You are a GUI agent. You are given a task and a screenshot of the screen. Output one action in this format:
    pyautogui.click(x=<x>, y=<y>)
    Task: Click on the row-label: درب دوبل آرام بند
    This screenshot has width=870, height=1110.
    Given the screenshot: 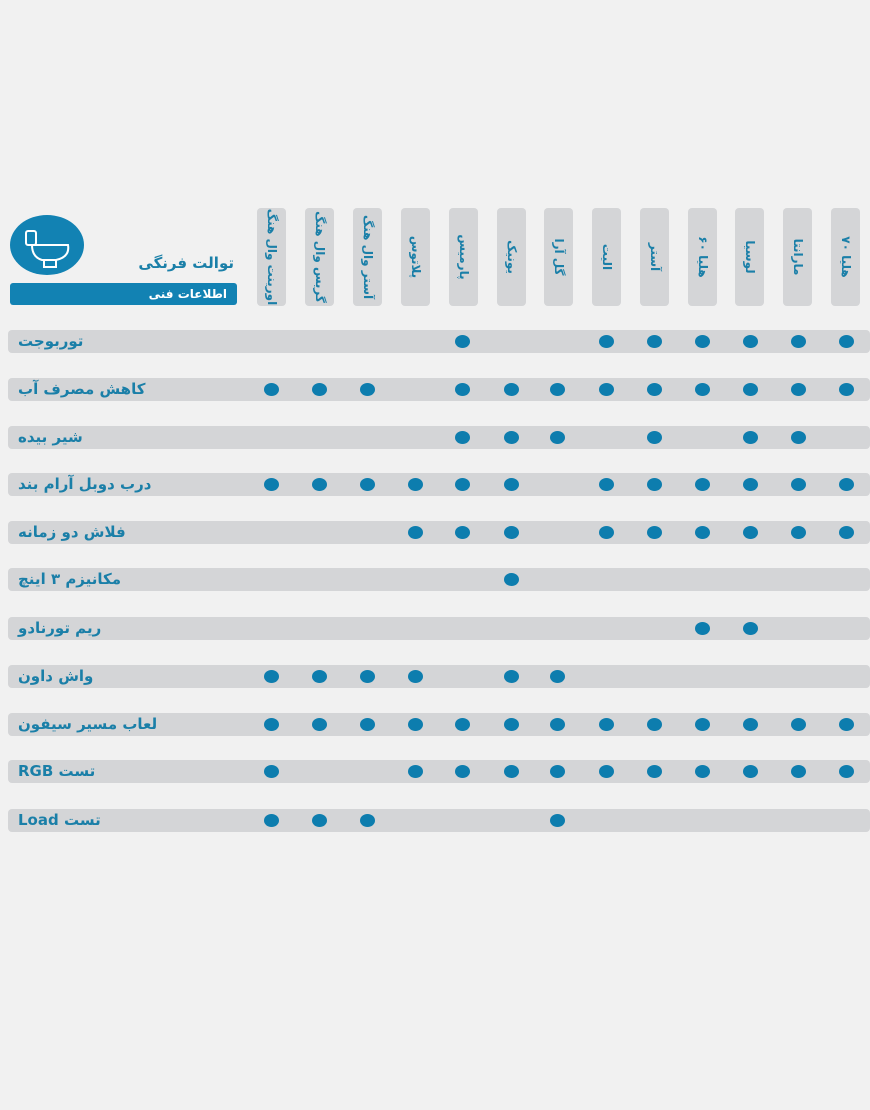 What is the action you would take?
    pyautogui.click(x=85, y=484)
    